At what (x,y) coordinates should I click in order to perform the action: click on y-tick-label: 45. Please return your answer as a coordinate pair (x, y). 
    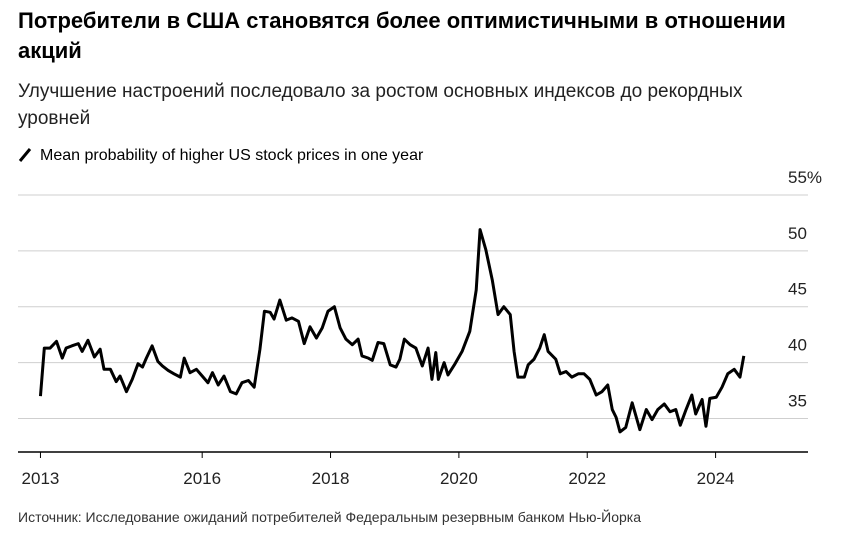
    Looking at the image, I should click on (797, 289).